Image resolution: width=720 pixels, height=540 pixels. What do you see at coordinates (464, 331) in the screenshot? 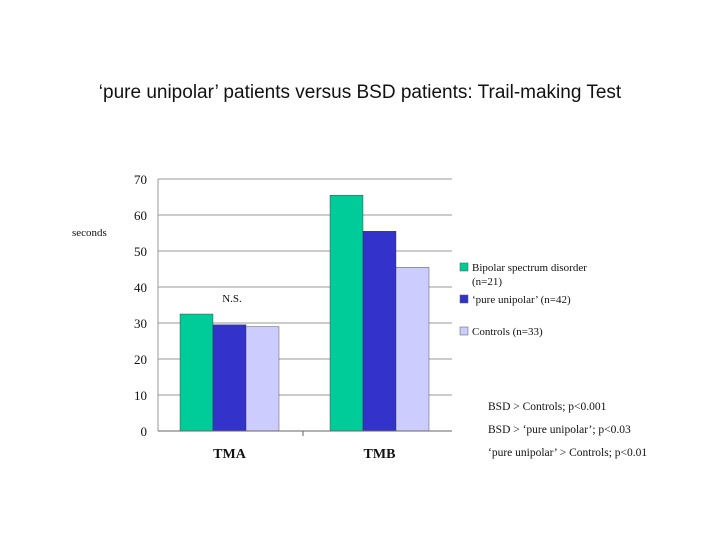
I see `legend-swatch-controls` at bounding box center [464, 331].